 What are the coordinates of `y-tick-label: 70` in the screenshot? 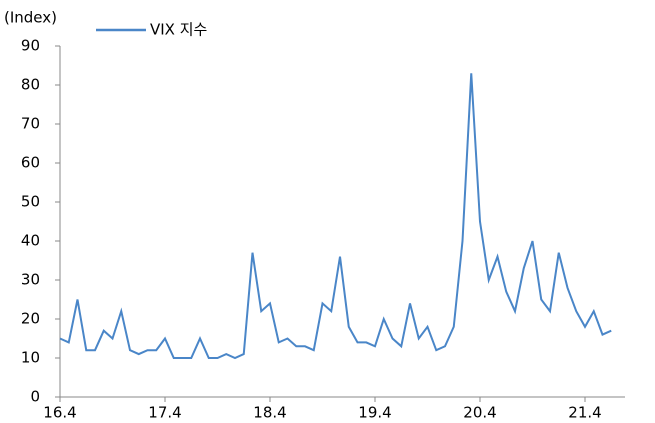 It's located at (30, 124).